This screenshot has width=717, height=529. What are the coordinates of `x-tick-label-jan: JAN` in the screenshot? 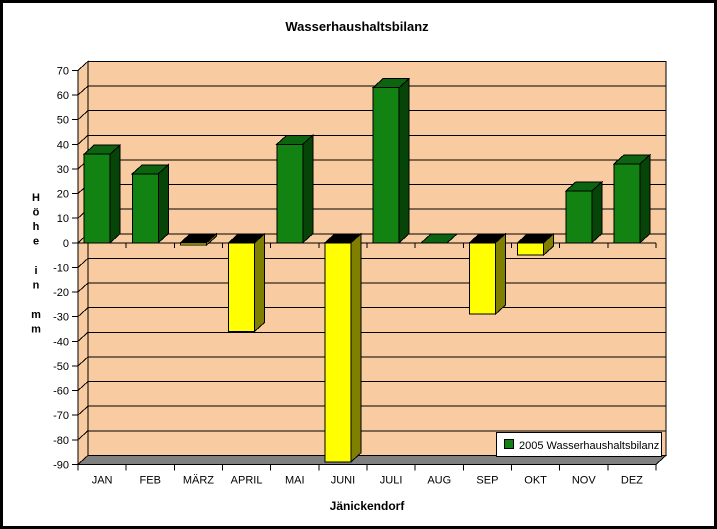 It's located at (102, 480).